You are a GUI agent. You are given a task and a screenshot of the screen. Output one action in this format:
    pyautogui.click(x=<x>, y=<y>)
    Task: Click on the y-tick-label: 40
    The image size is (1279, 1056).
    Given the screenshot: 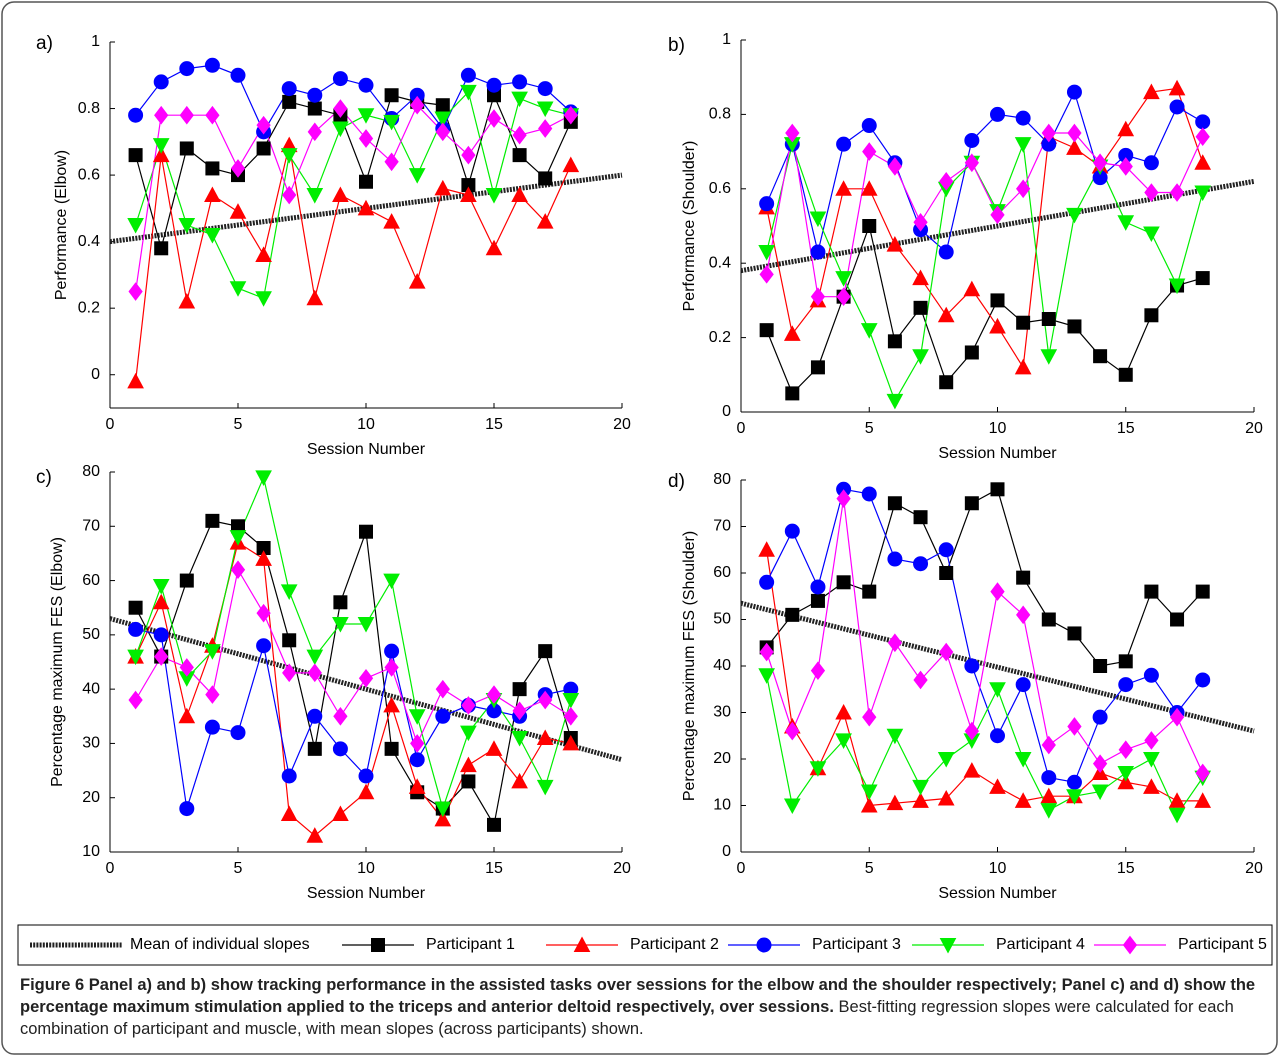 What is the action you would take?
    pyautogui.click(x=91, y=688)
    